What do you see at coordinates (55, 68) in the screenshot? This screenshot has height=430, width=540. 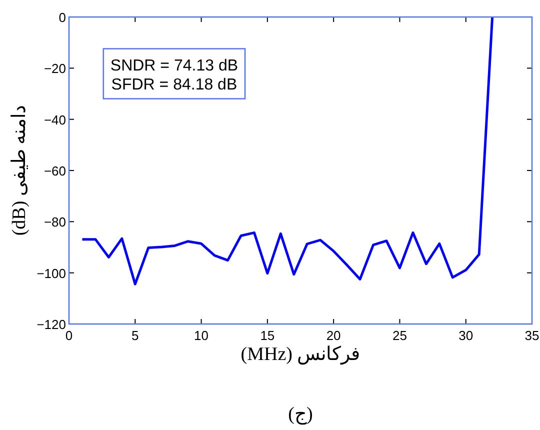 I see `y-tick-label: −20` at bounding box center [55, 68].